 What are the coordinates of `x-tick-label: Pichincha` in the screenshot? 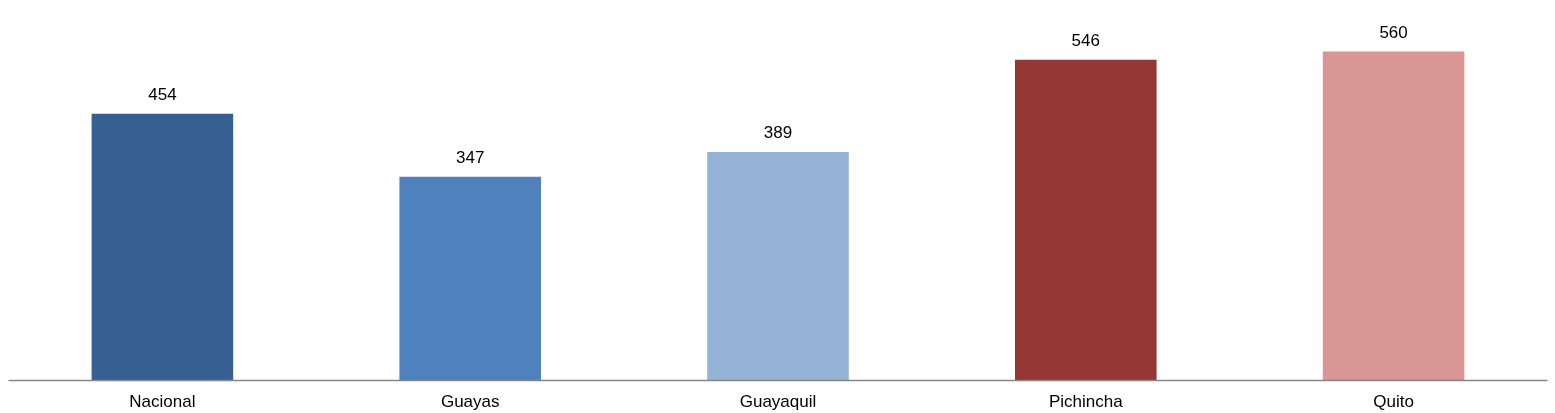 It's located at (1086, 401).